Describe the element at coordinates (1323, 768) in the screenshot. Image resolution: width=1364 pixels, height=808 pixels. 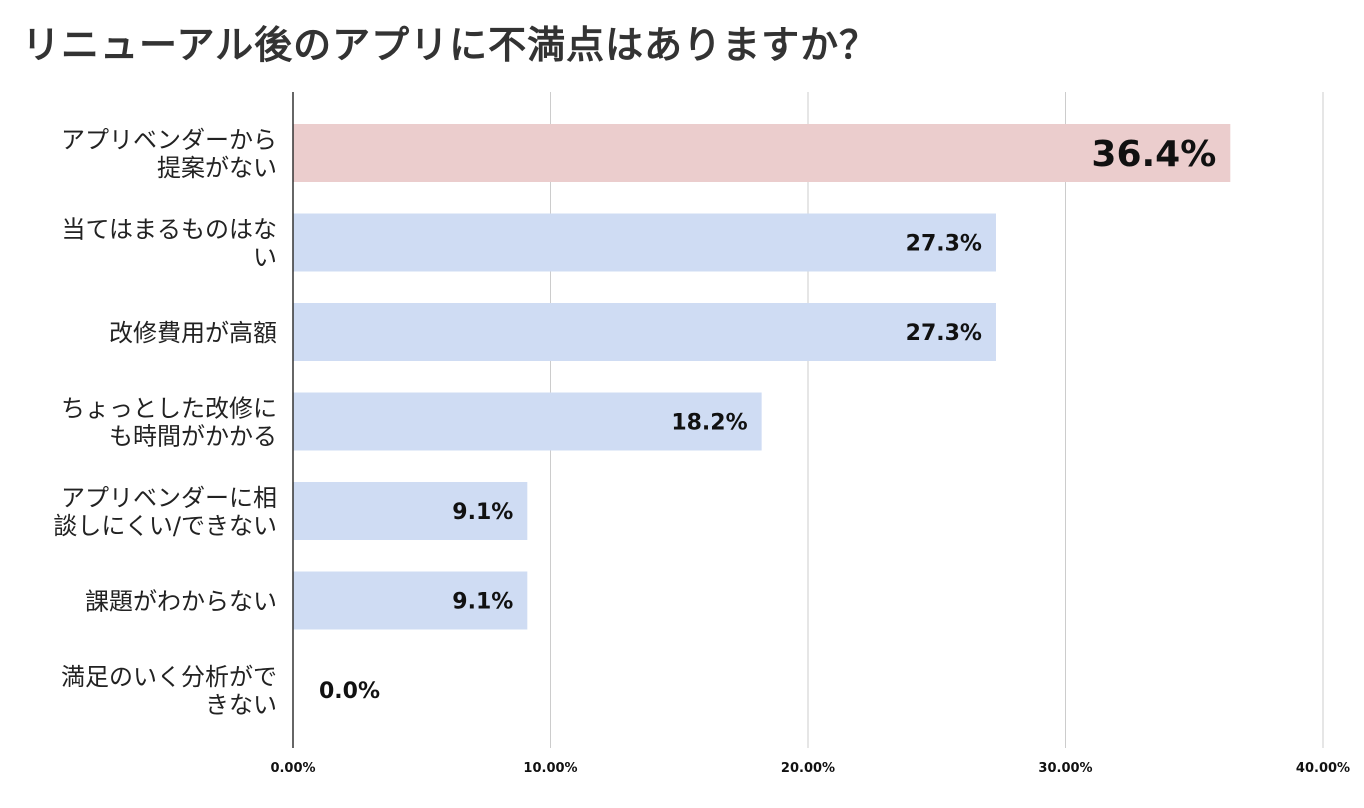
I see `x-tick-label: 40.00%` at that location.